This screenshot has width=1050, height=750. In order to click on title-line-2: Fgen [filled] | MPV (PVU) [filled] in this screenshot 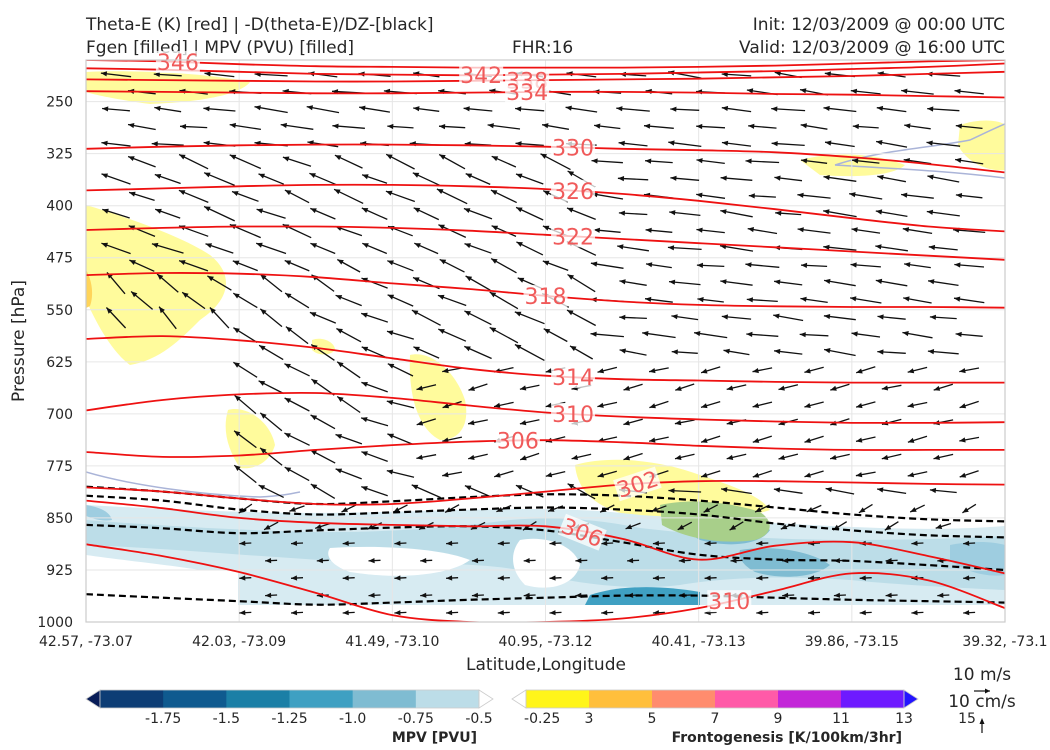, I will do `click(220, 48)`.